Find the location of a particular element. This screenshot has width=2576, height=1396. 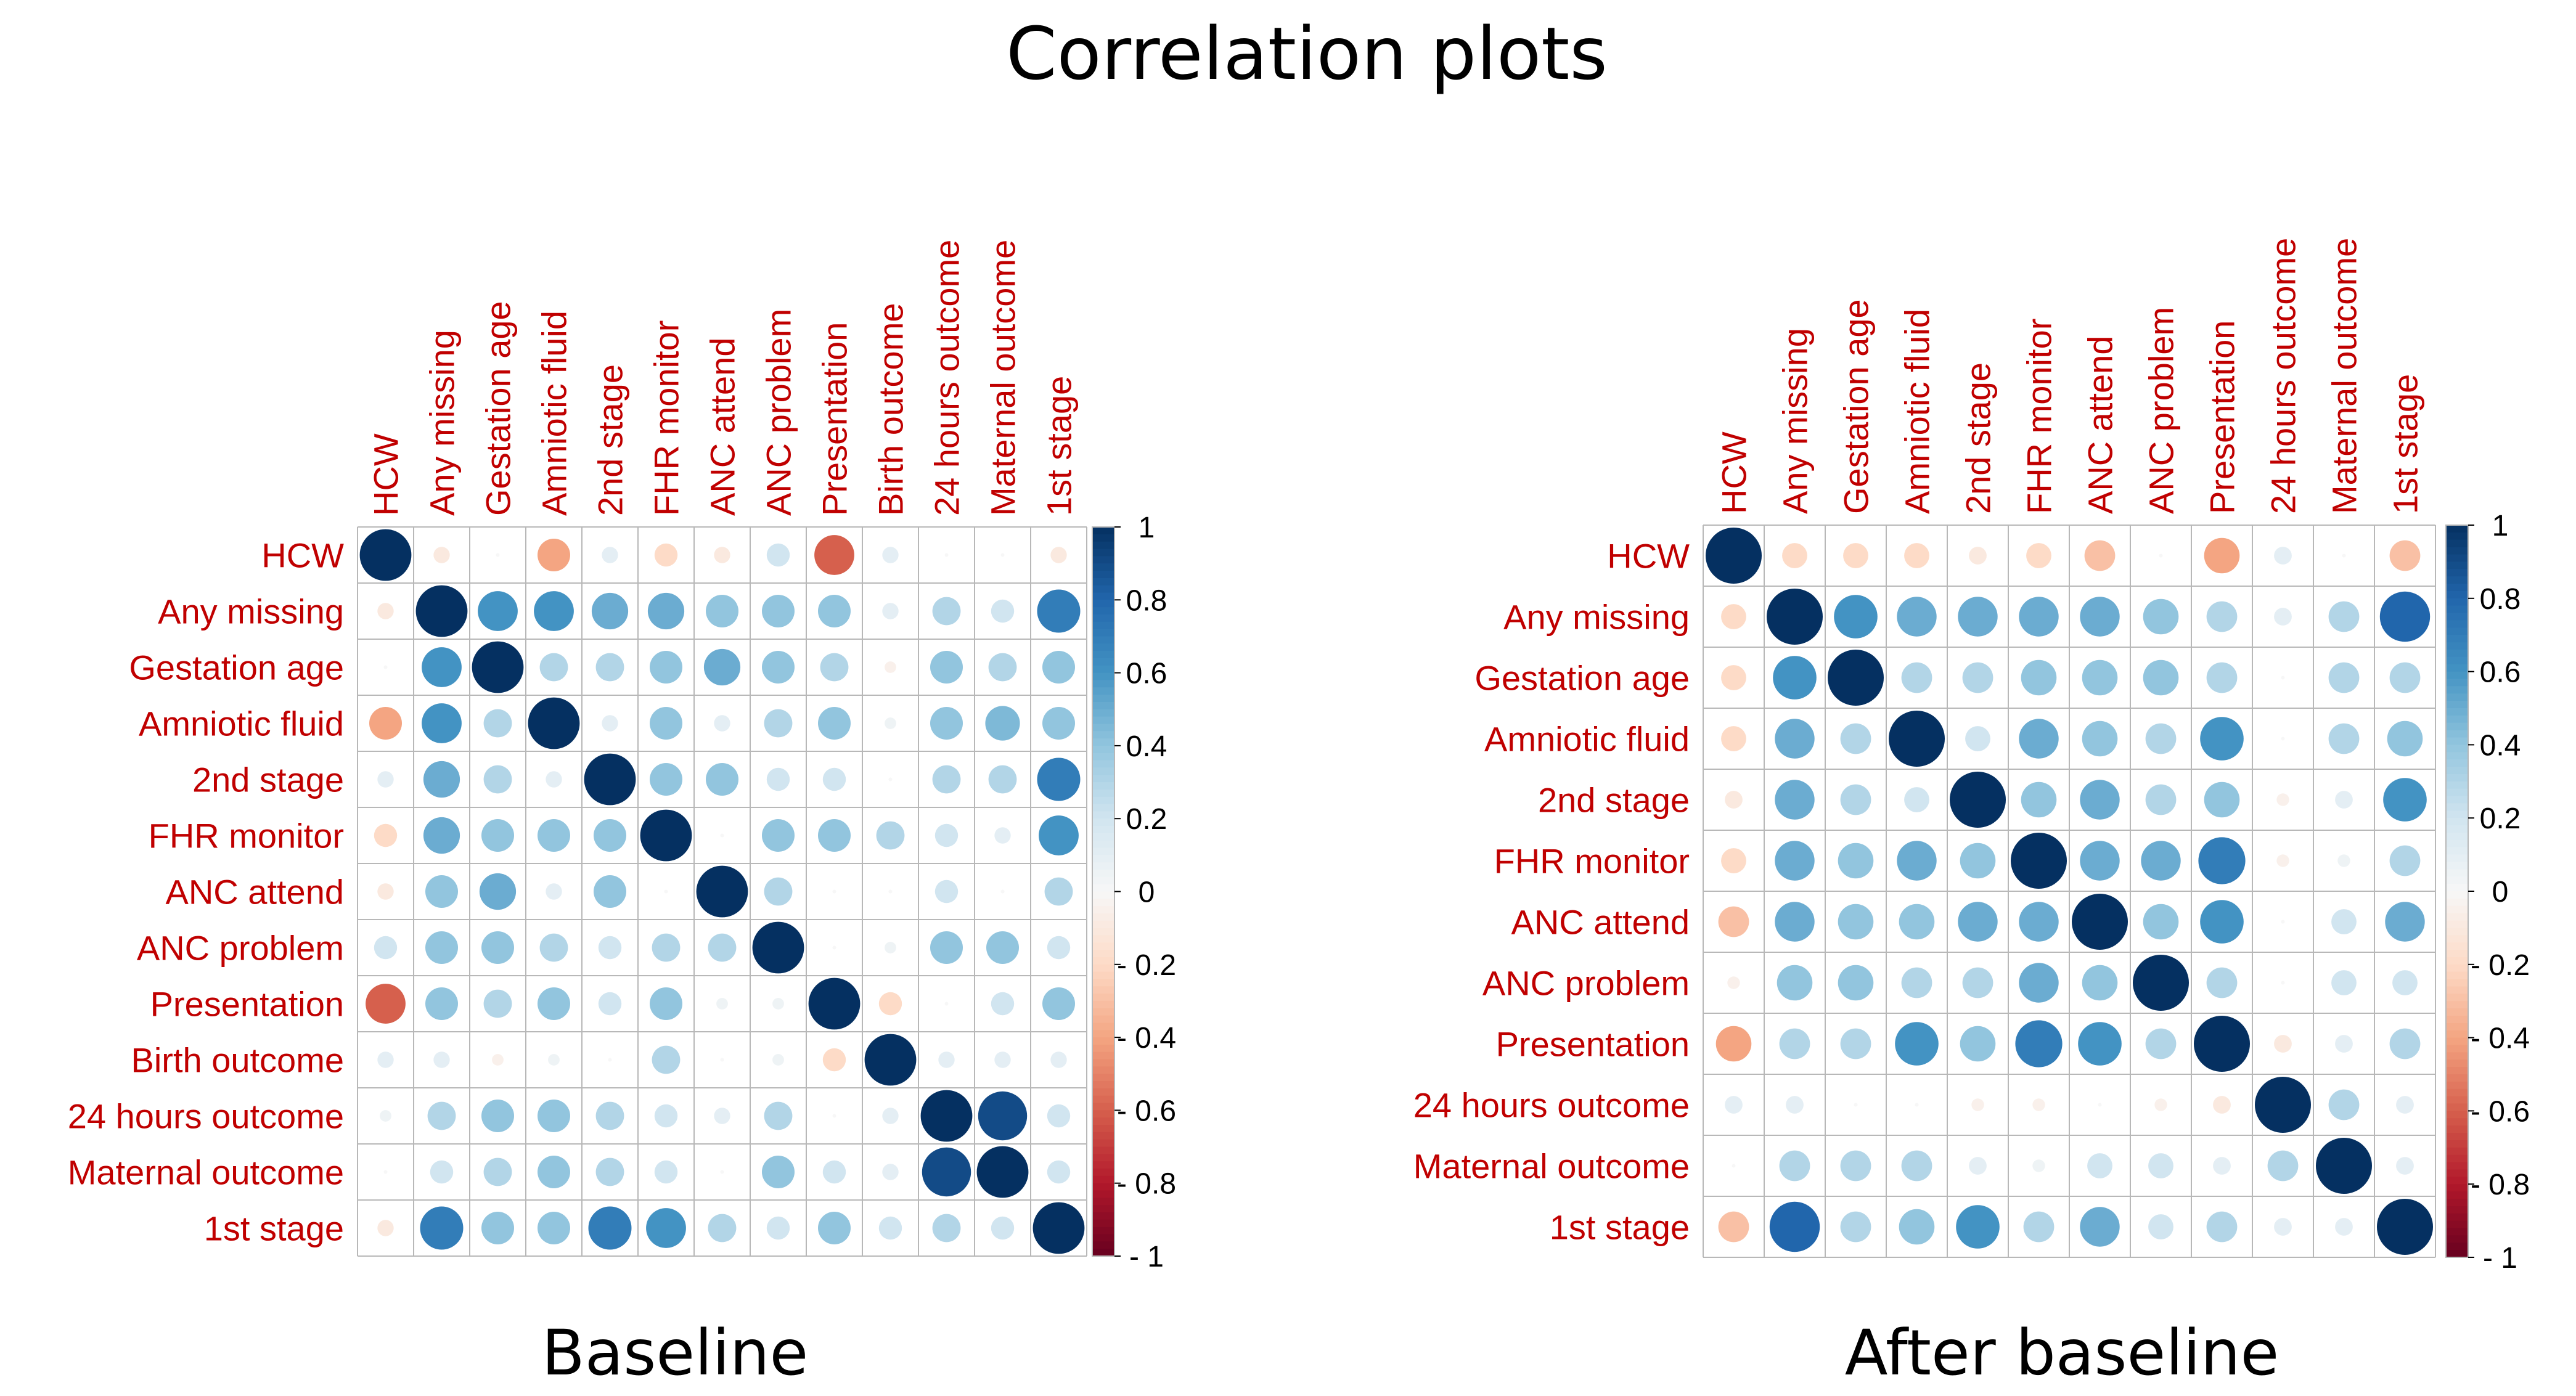

corr-cell-2nd-stage-presentation is located at coordinates (834, 779).